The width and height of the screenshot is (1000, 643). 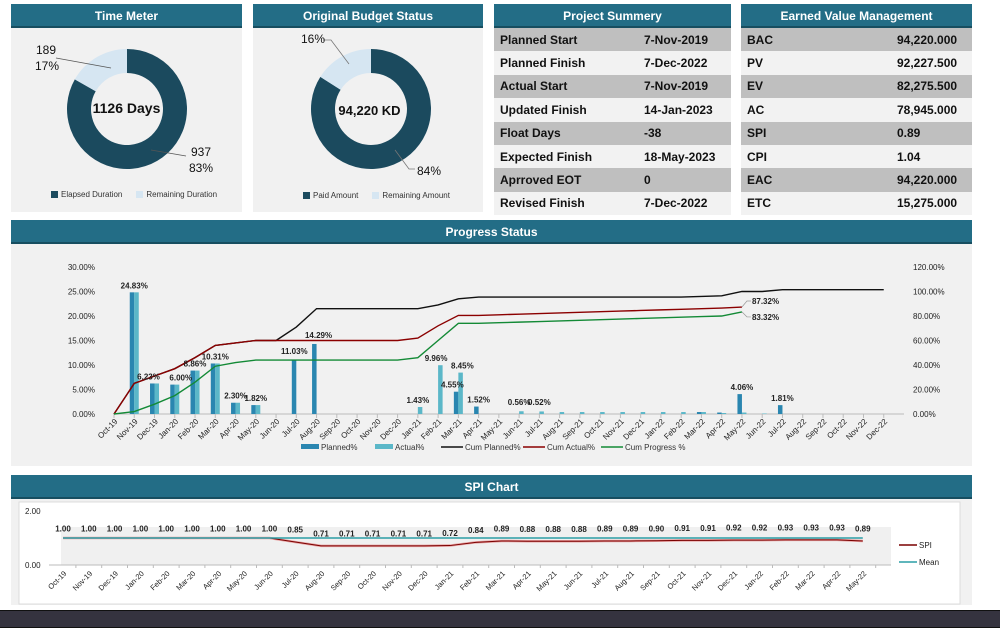 What do you see at coordinates (208, 429) in the screenshot?
I see `x-tick-label: Mar-20` at bounding box center [208, 429].